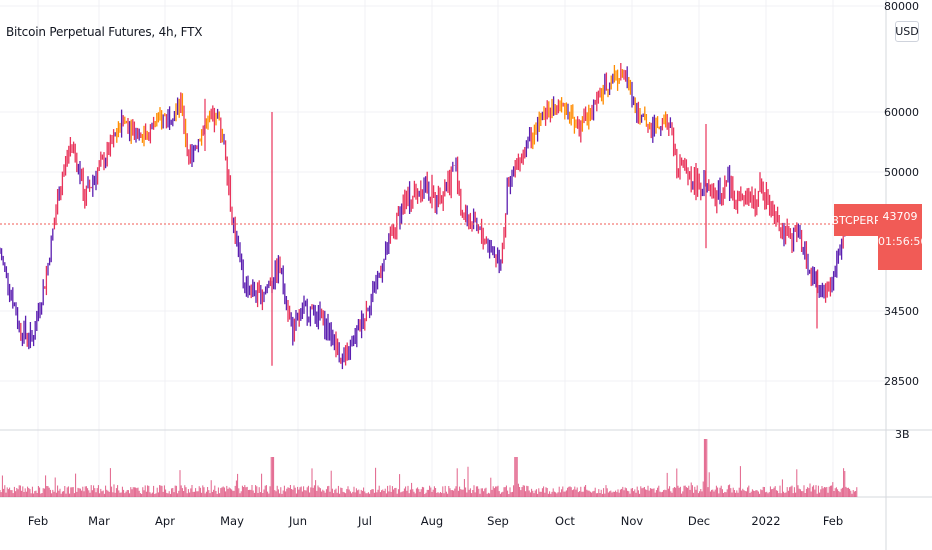 The image size is (932, 550). I want to click on last-price-box: 43709 01:56:56, so click(903, 237).